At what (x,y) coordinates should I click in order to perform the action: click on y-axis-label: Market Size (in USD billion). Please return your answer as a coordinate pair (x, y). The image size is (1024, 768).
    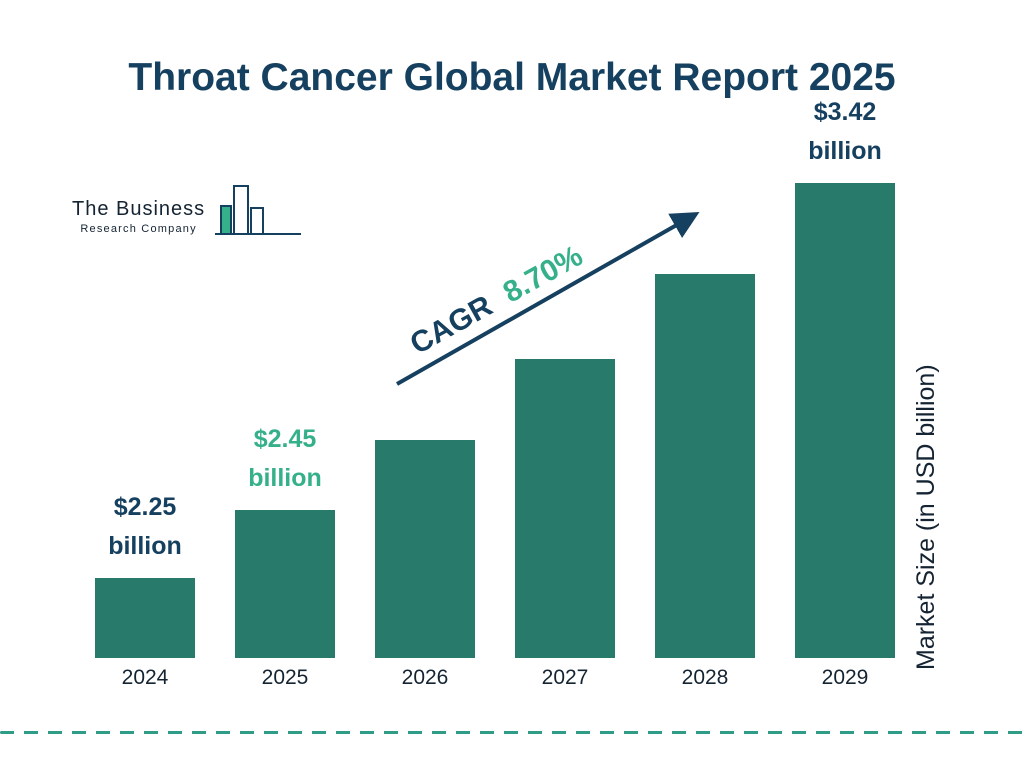
    Looking at the image, I should click on (926, 517).